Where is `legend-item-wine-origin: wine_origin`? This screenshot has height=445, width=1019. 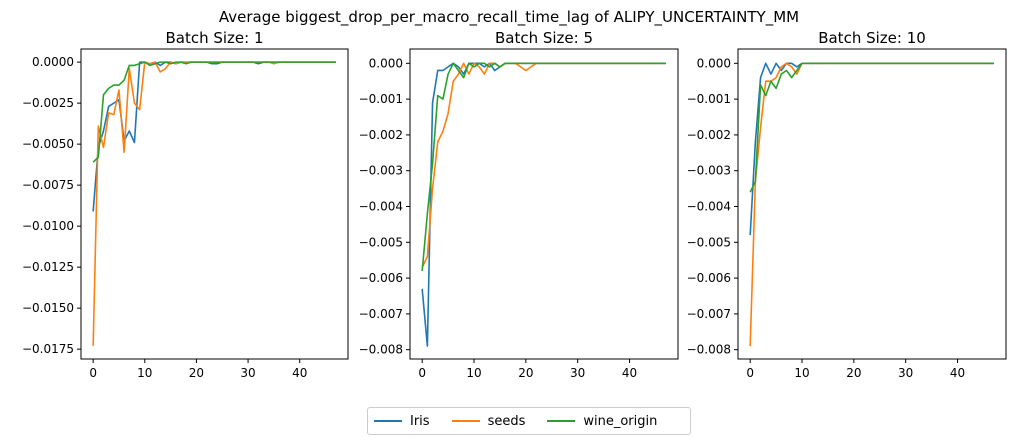 legend-item-wine-origin: wine_origin is located at coordinates (602, 421).